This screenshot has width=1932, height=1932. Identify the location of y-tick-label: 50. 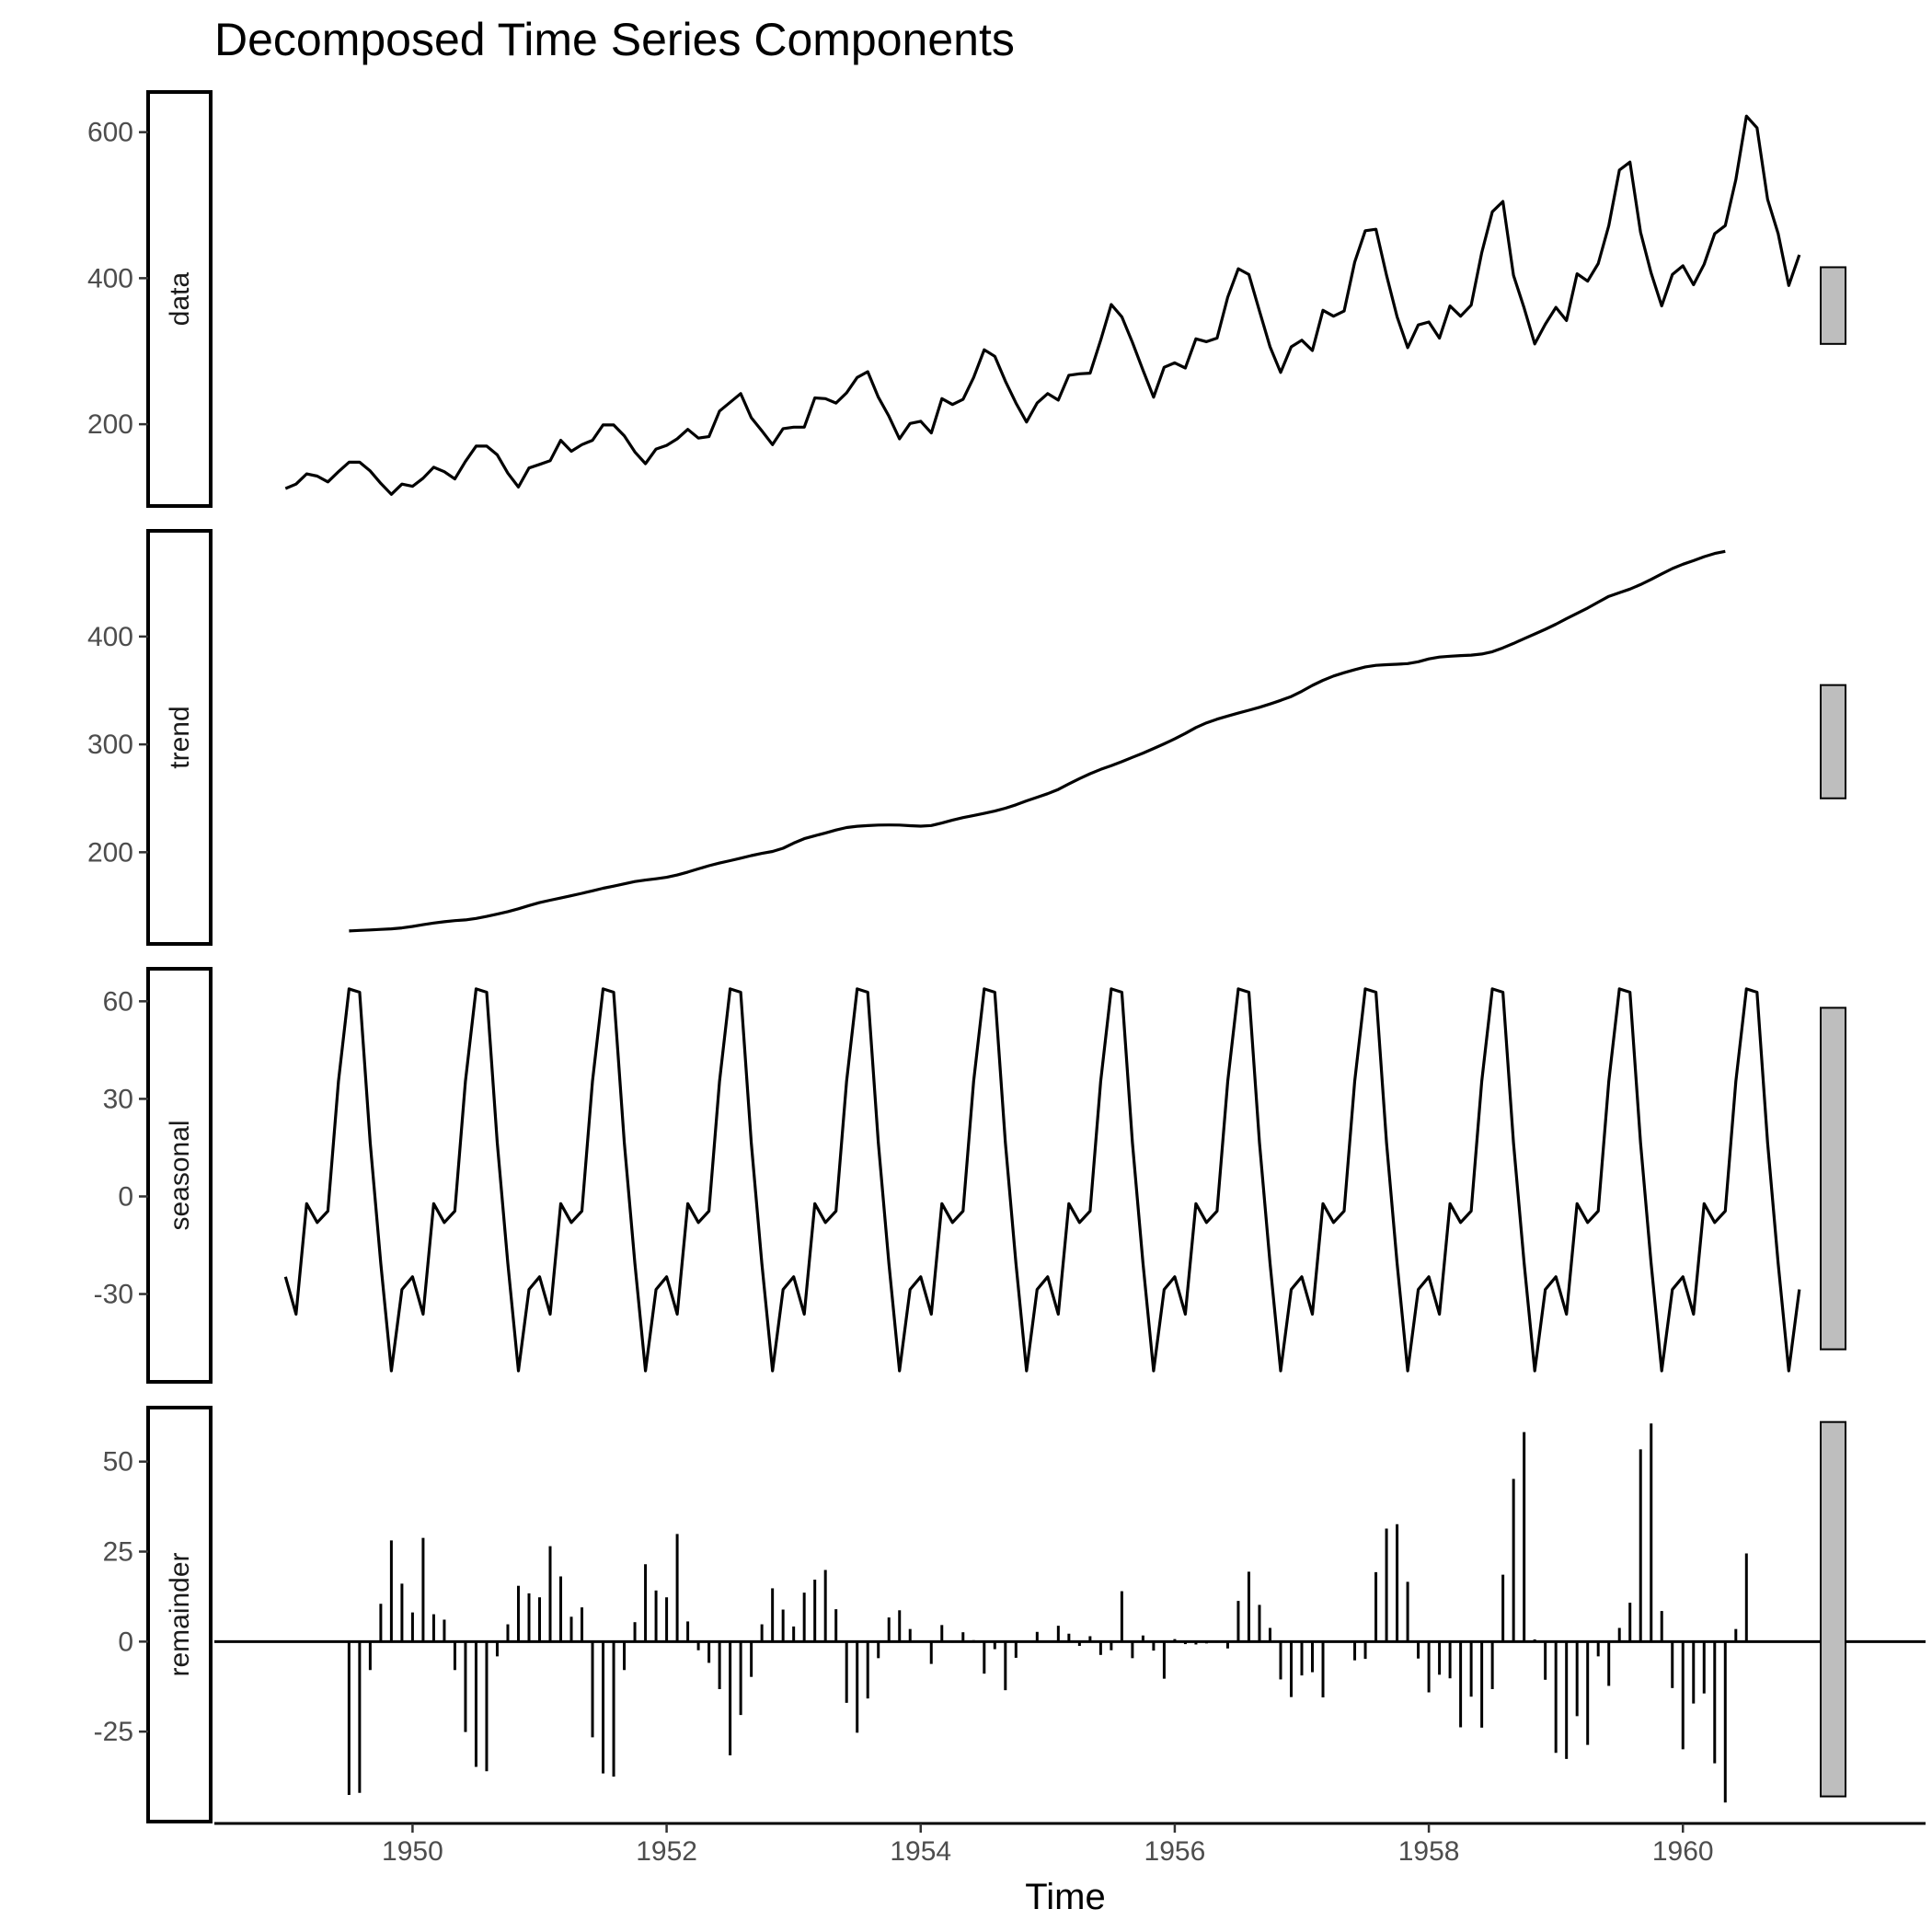
(118, 1462).